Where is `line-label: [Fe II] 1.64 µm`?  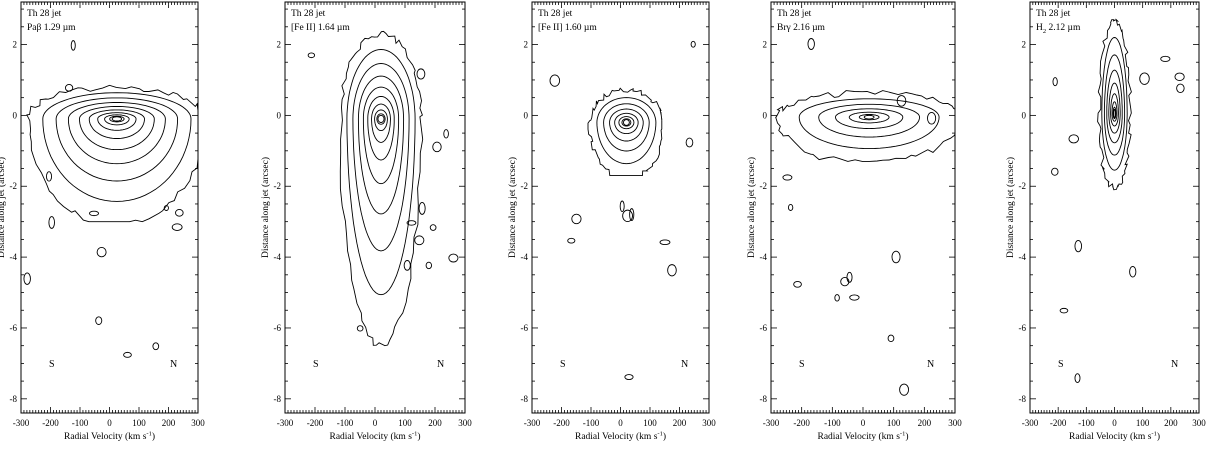 line-label: [Fe II] 1.64 µm is located at coordinates (320, 28).